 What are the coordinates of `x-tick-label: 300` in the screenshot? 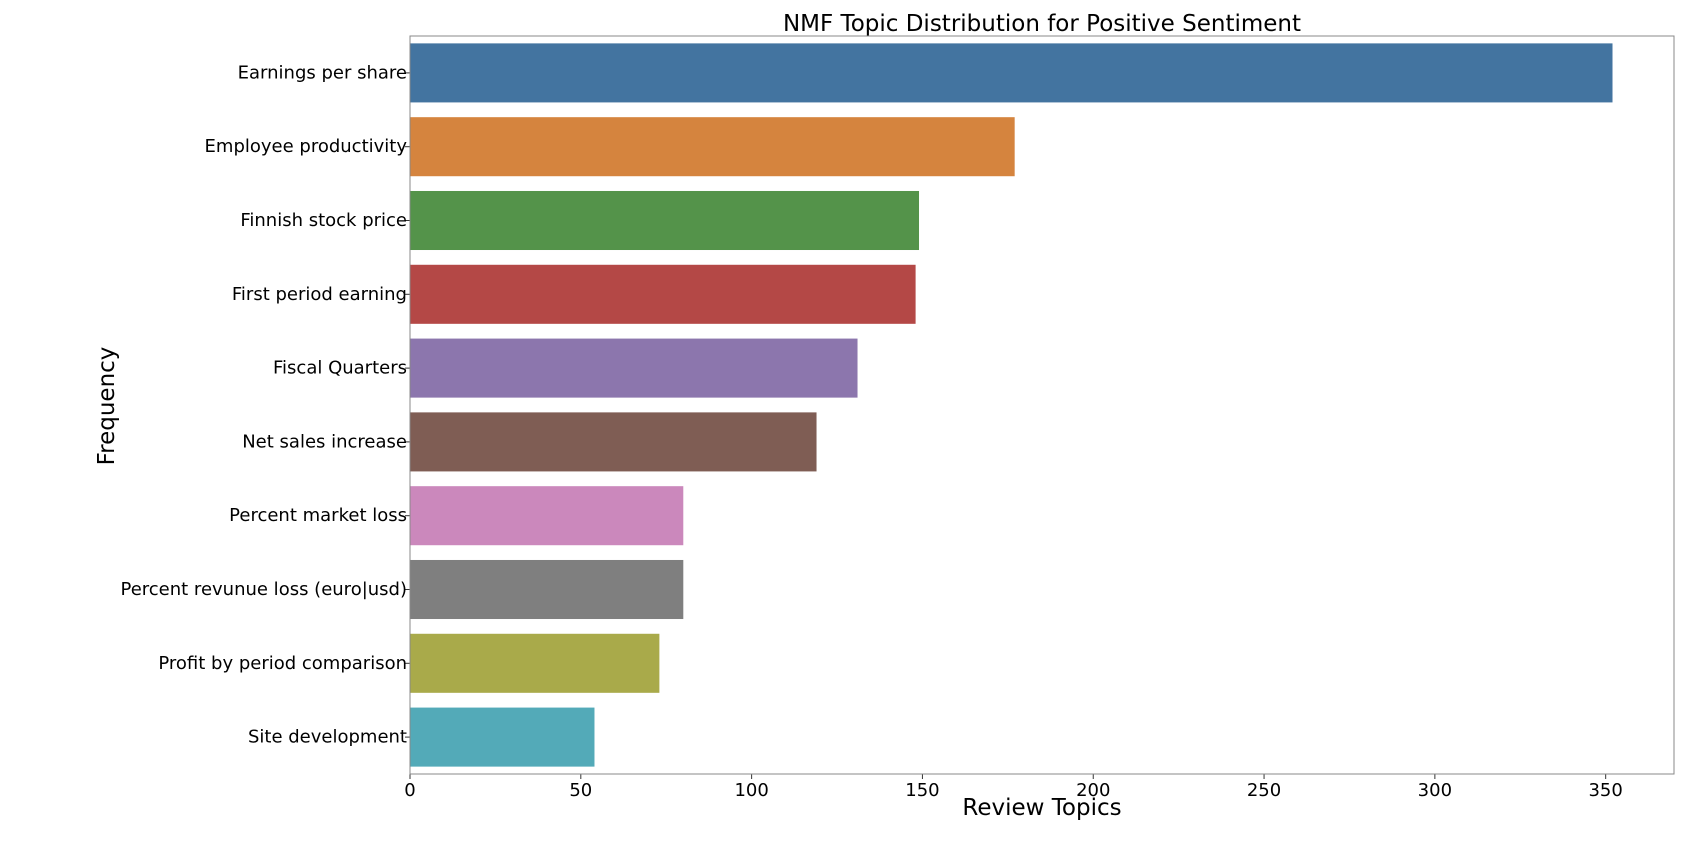 It's located at (1435, 790).